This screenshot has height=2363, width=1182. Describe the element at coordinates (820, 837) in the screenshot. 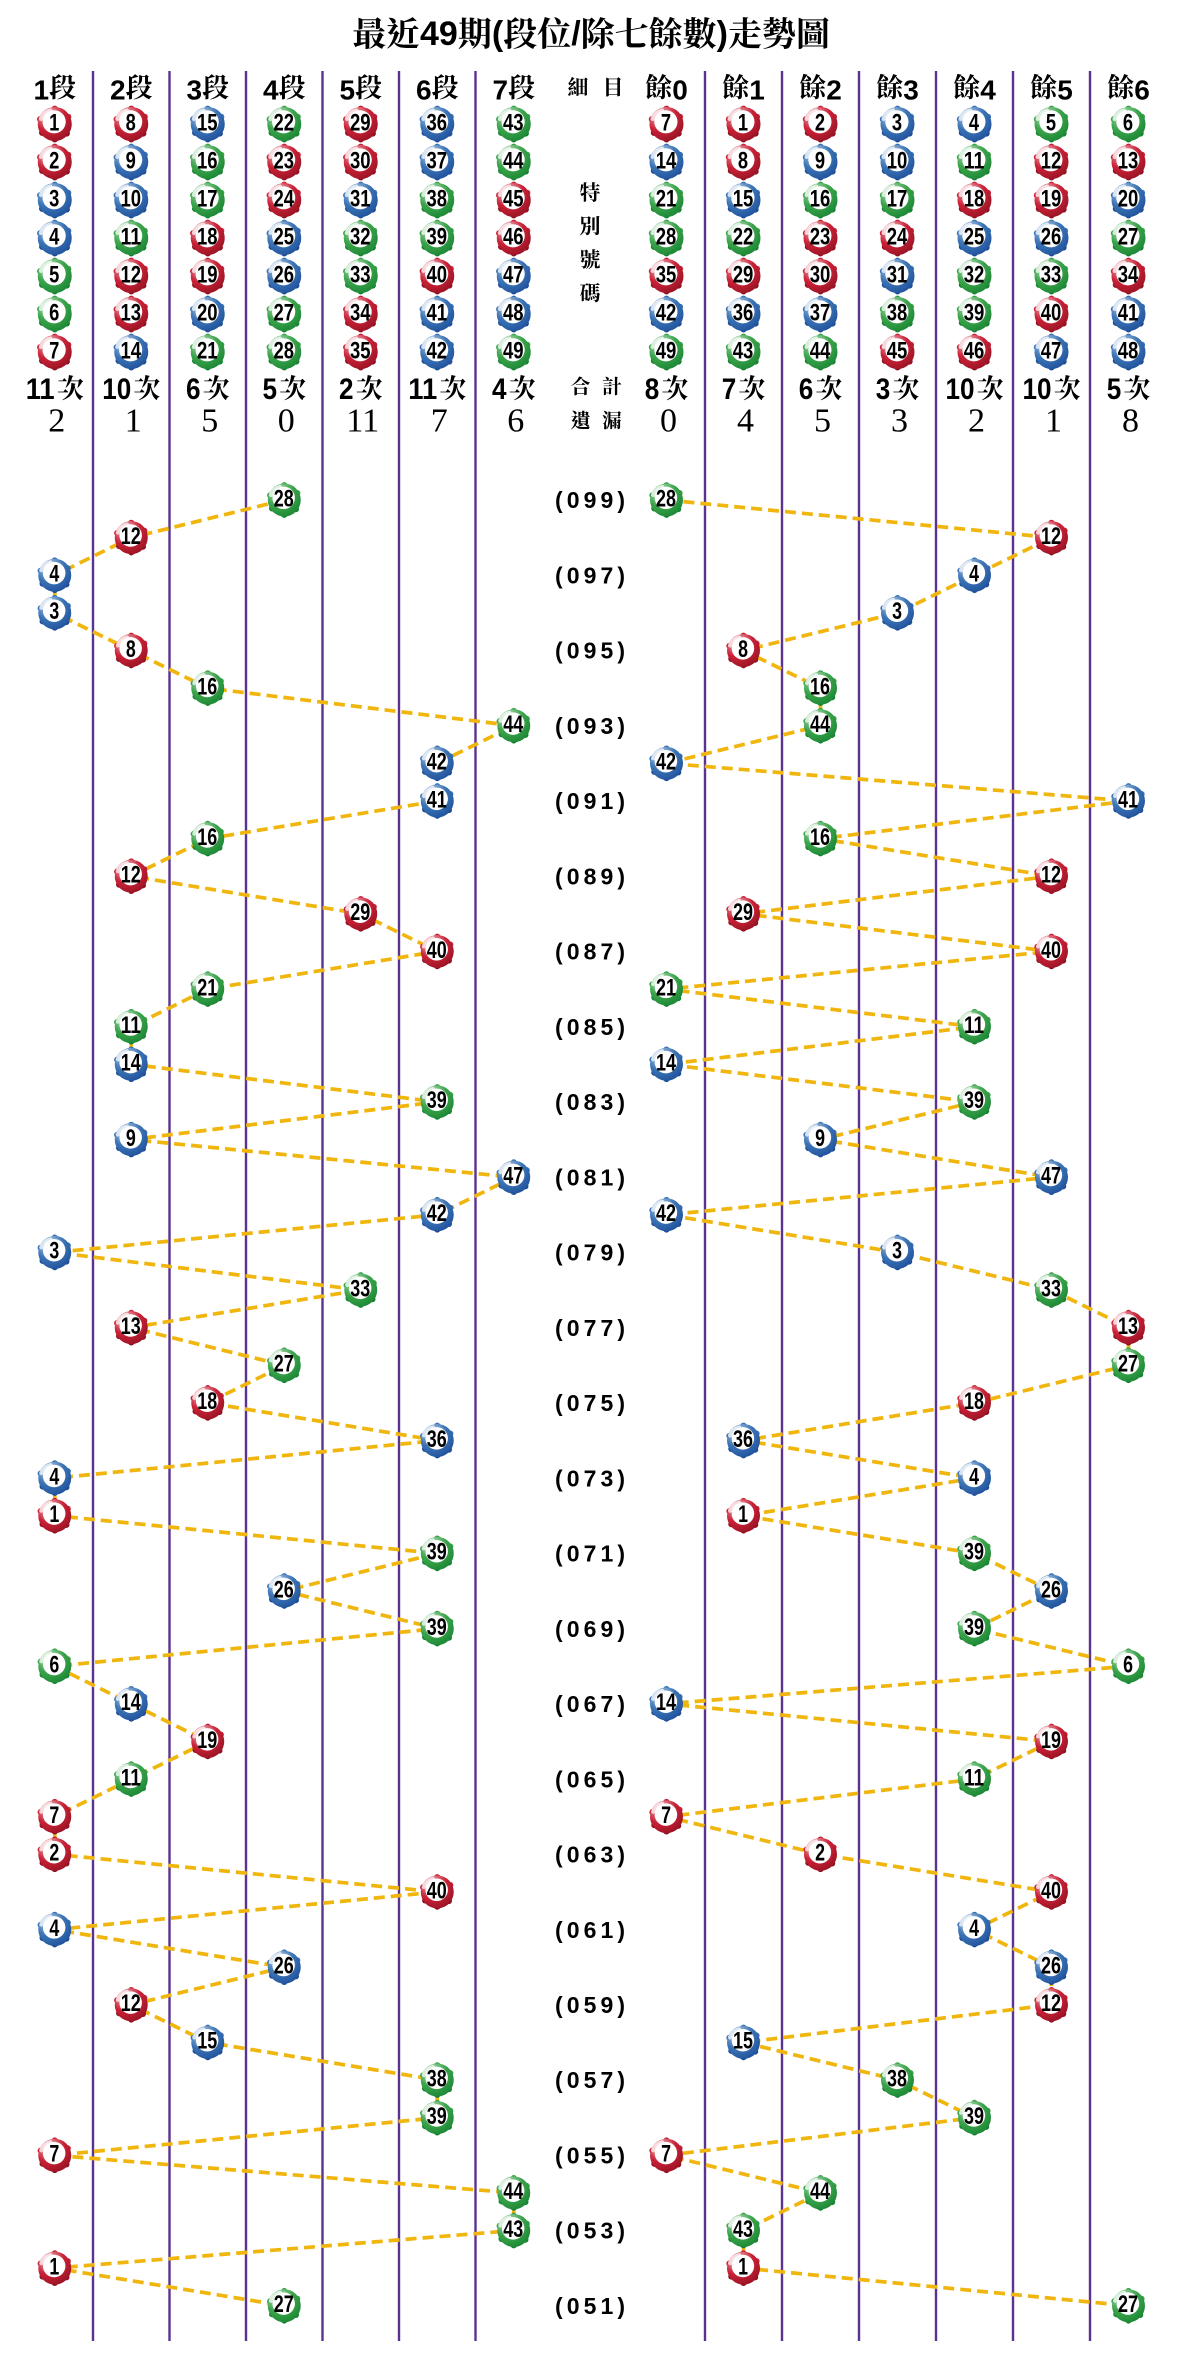

I see `svg-text: 16` at that location.